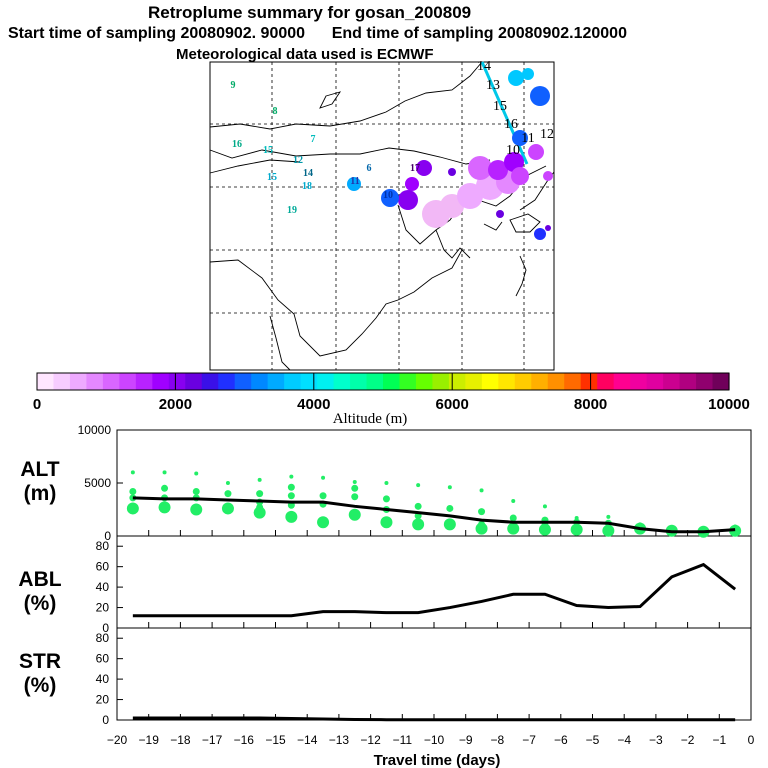 This screenshot has width=768, height=768. What do you see at coordinates (479, 33) in the screenshot?
I see `end-time-label: End time of sampling 20080902.120000` at bounding box center [479, 33].